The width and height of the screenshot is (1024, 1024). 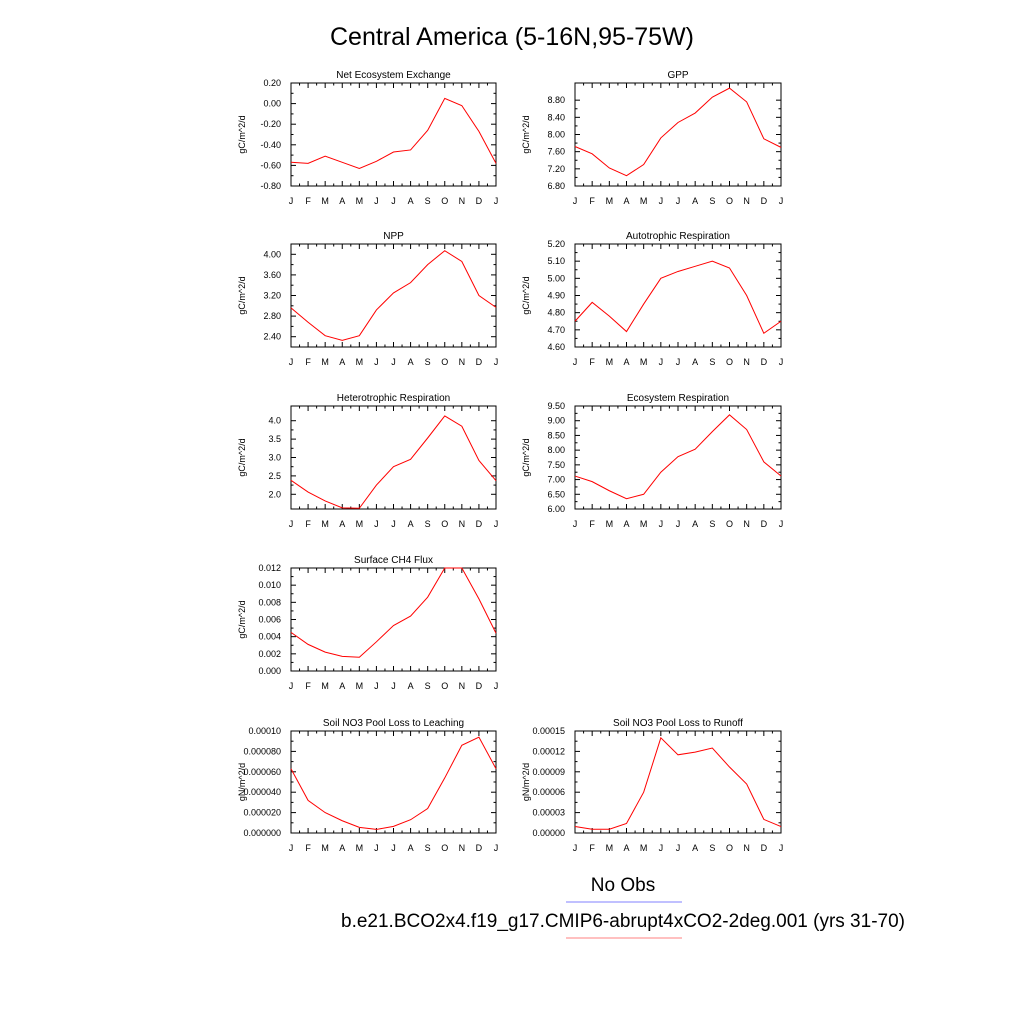 What do you see at coordinates (342, 686) in the screenshot?
I see `surface-ch4-flux-xtick-label: A` at bounding box center [342, 686].